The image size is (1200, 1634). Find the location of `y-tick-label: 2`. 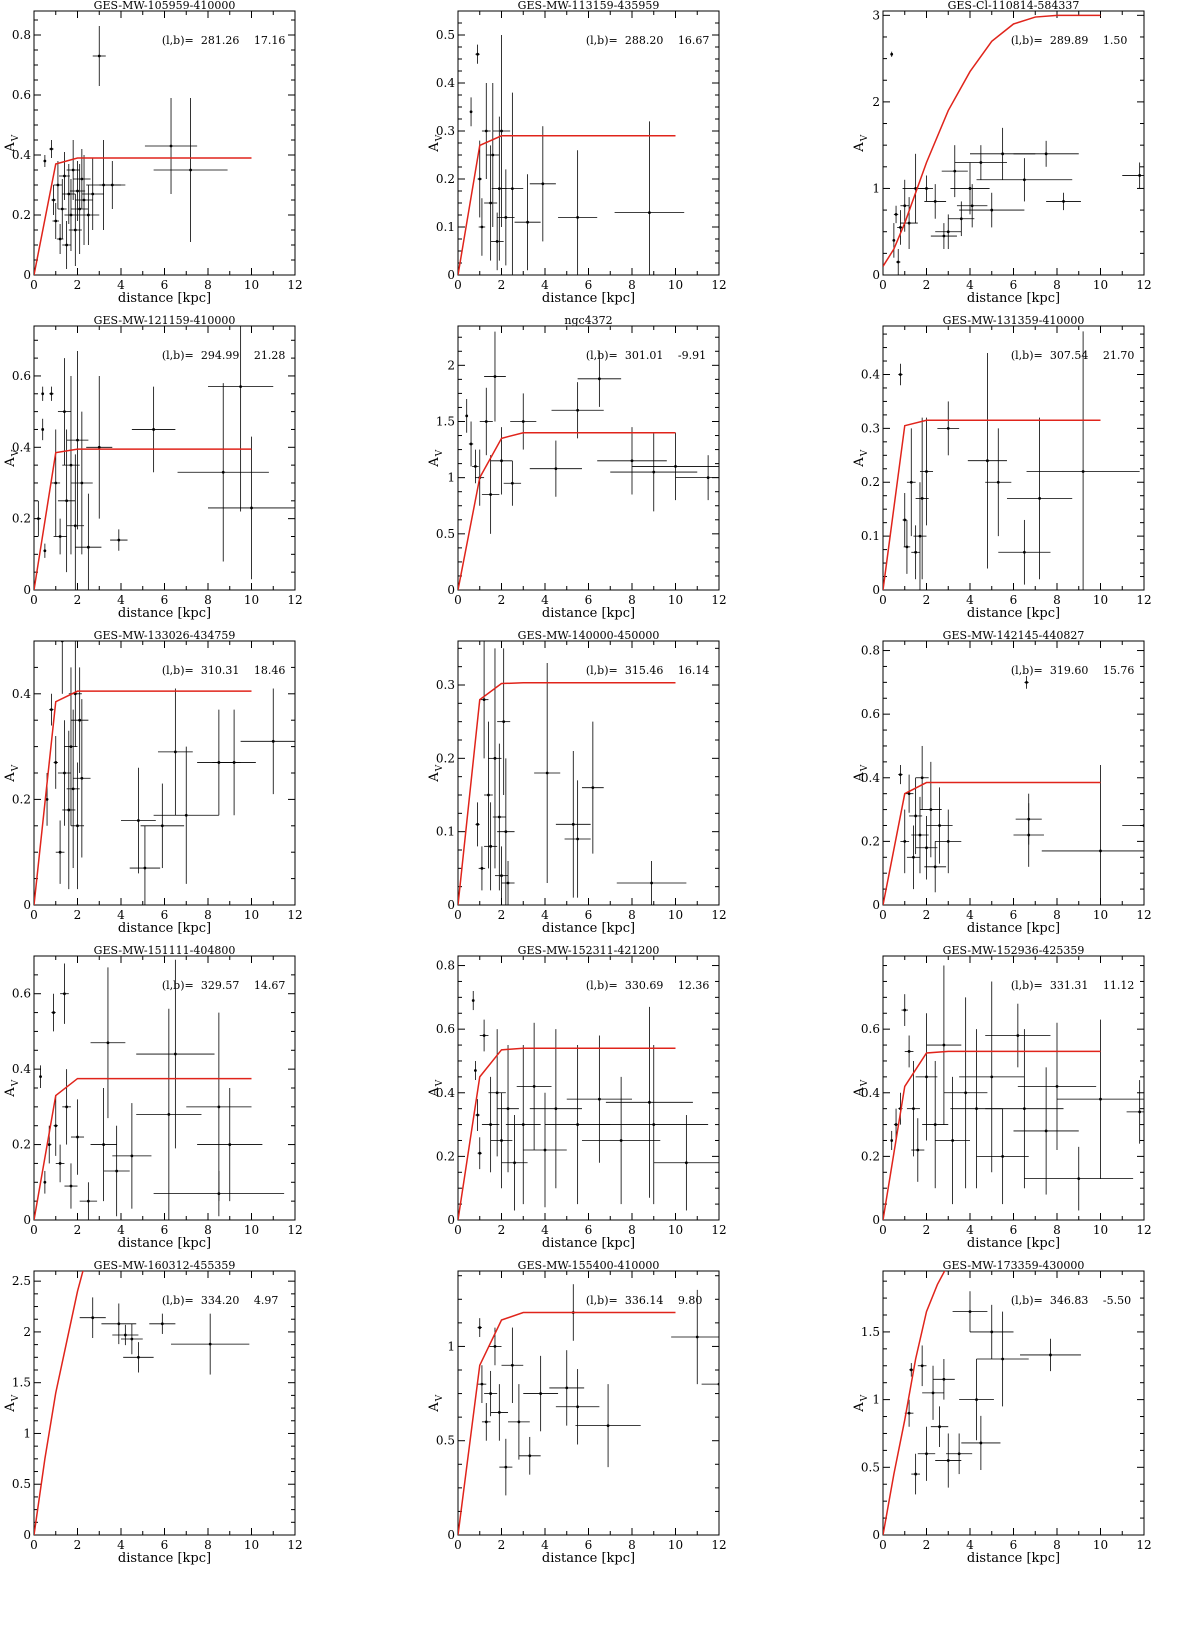

y-tick-label: 2 is located at coordinates (27, 1332).